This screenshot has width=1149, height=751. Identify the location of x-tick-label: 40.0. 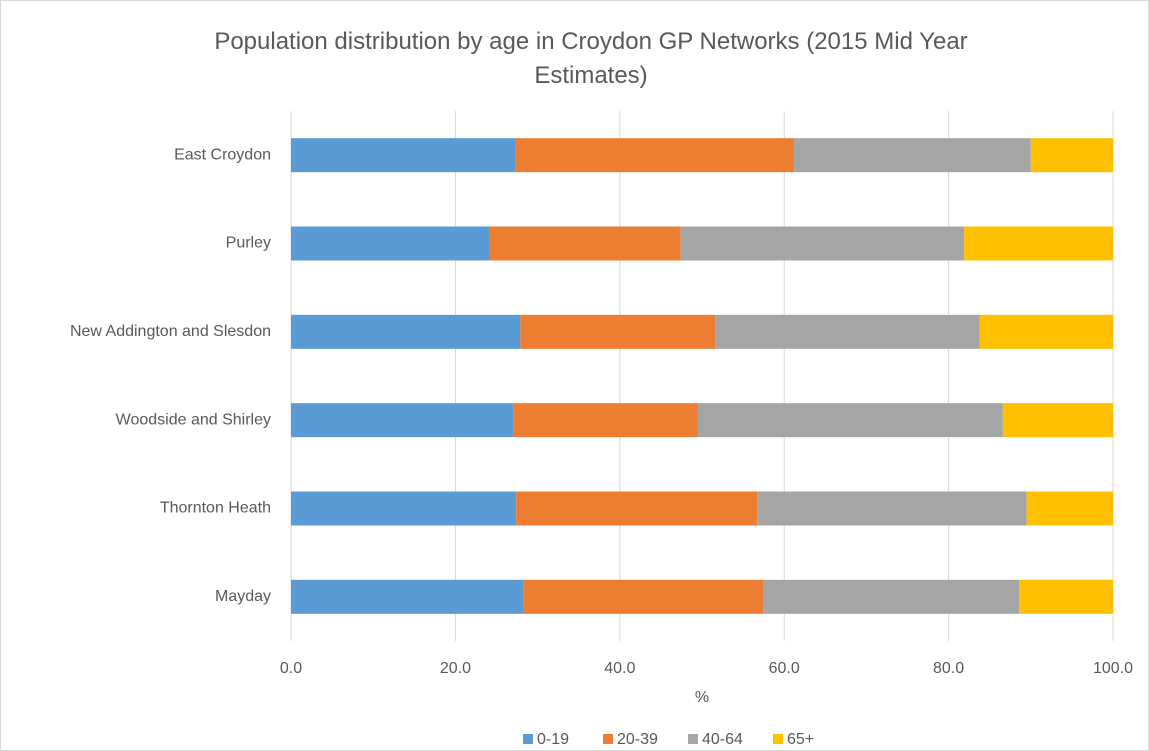
(619, 668).